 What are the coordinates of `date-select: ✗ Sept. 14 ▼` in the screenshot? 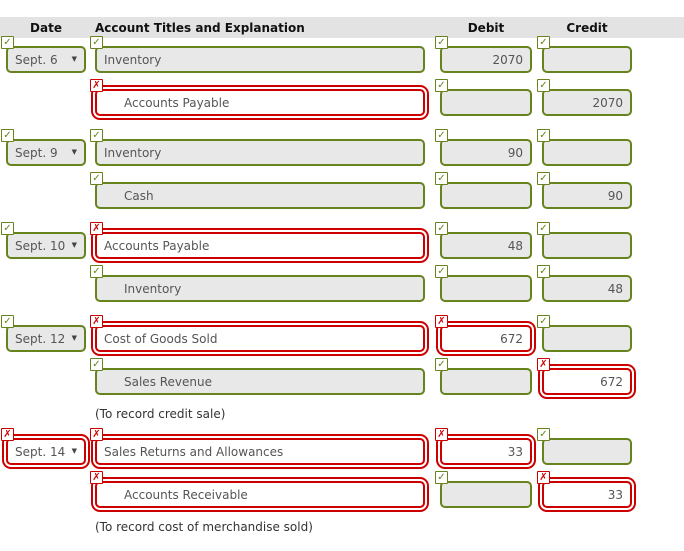 It's located at (43, 446).